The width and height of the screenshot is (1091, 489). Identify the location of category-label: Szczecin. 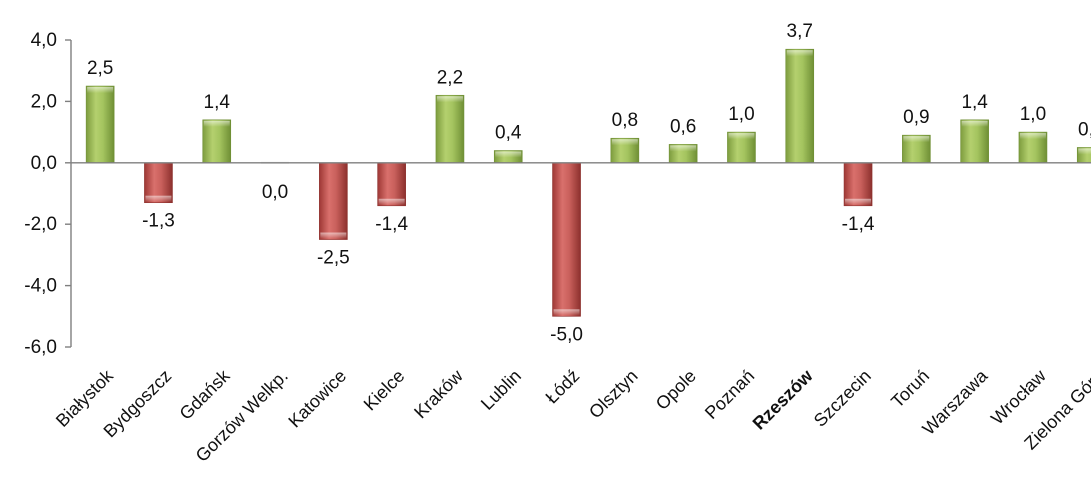
(842, 398).